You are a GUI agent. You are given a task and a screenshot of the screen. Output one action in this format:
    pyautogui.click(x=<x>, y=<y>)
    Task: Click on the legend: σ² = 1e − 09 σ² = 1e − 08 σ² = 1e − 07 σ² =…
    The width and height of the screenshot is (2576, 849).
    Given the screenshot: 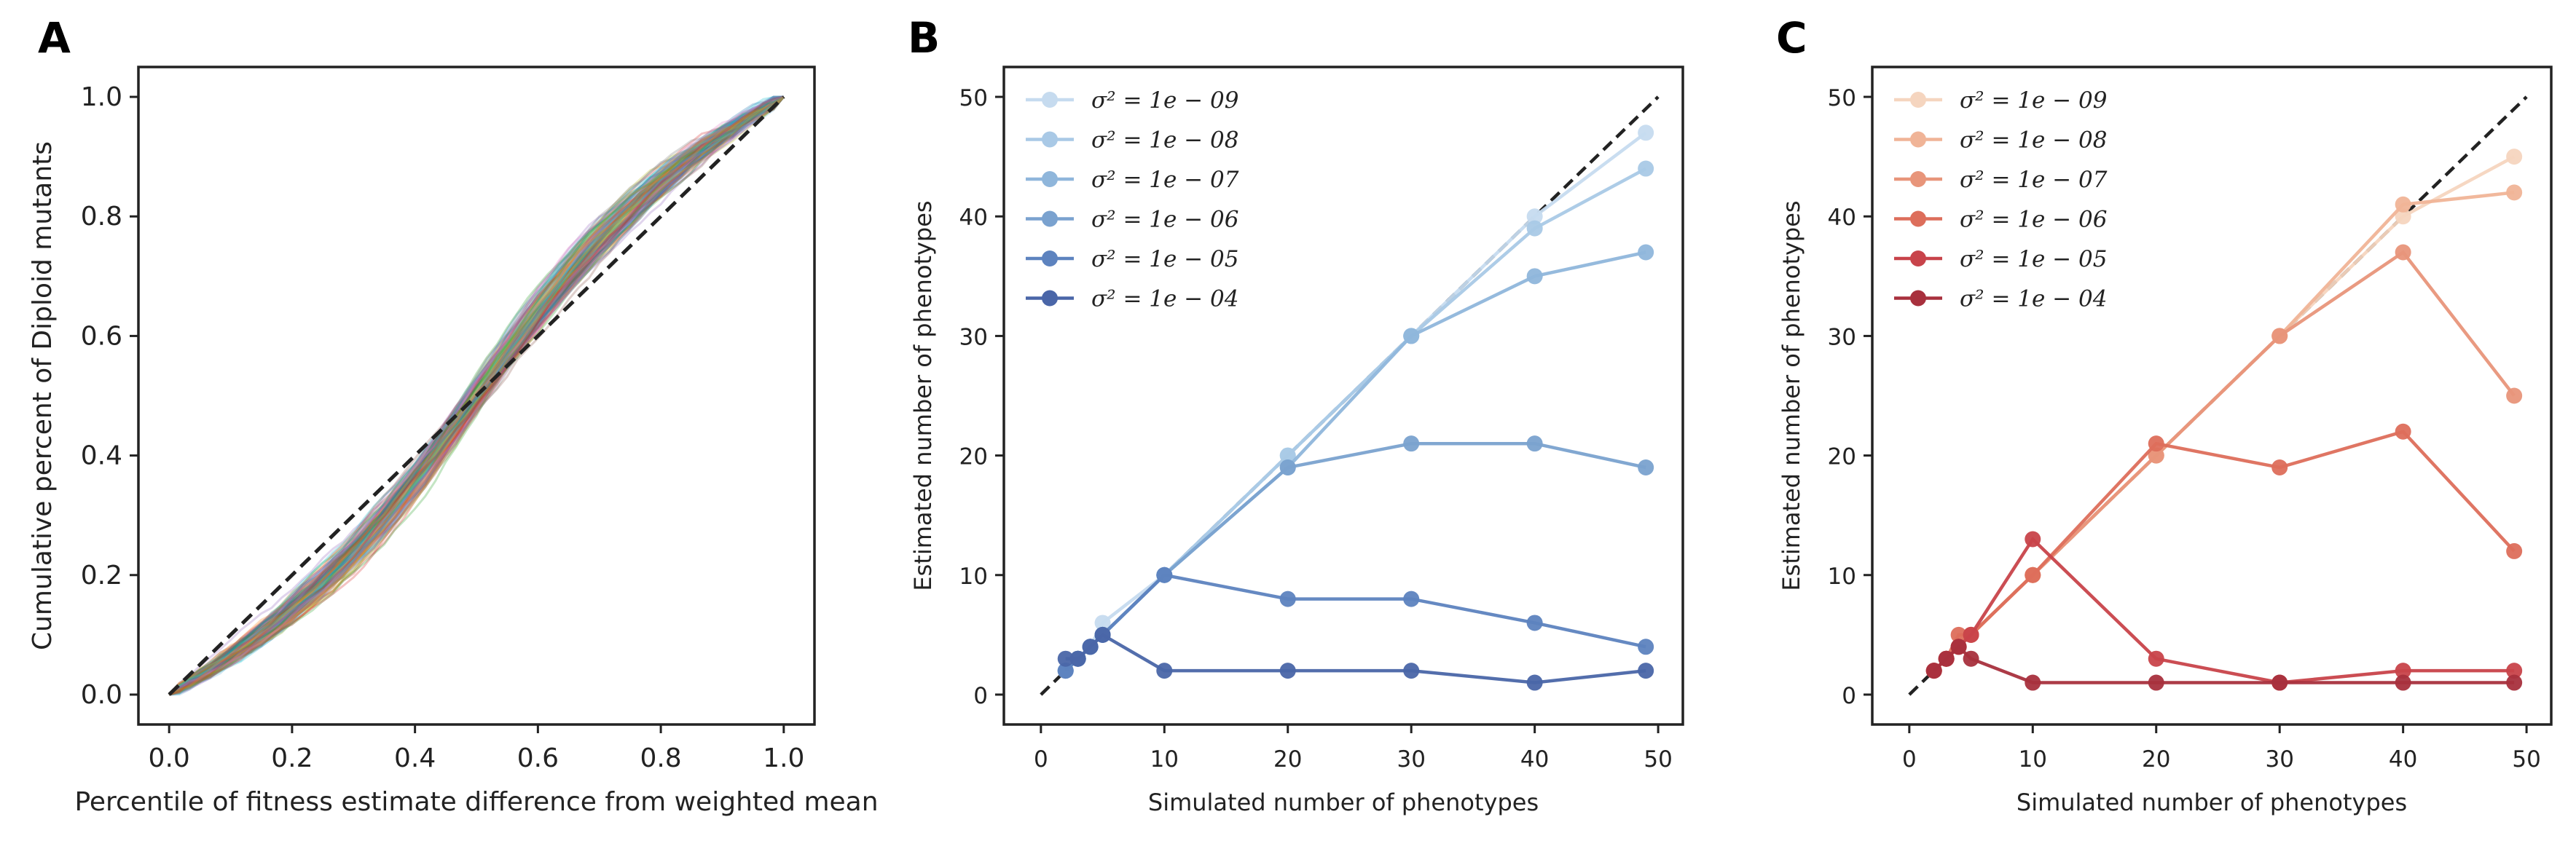 What is the action you would take?
    pyautogui.click(x=1132, y=199)
    